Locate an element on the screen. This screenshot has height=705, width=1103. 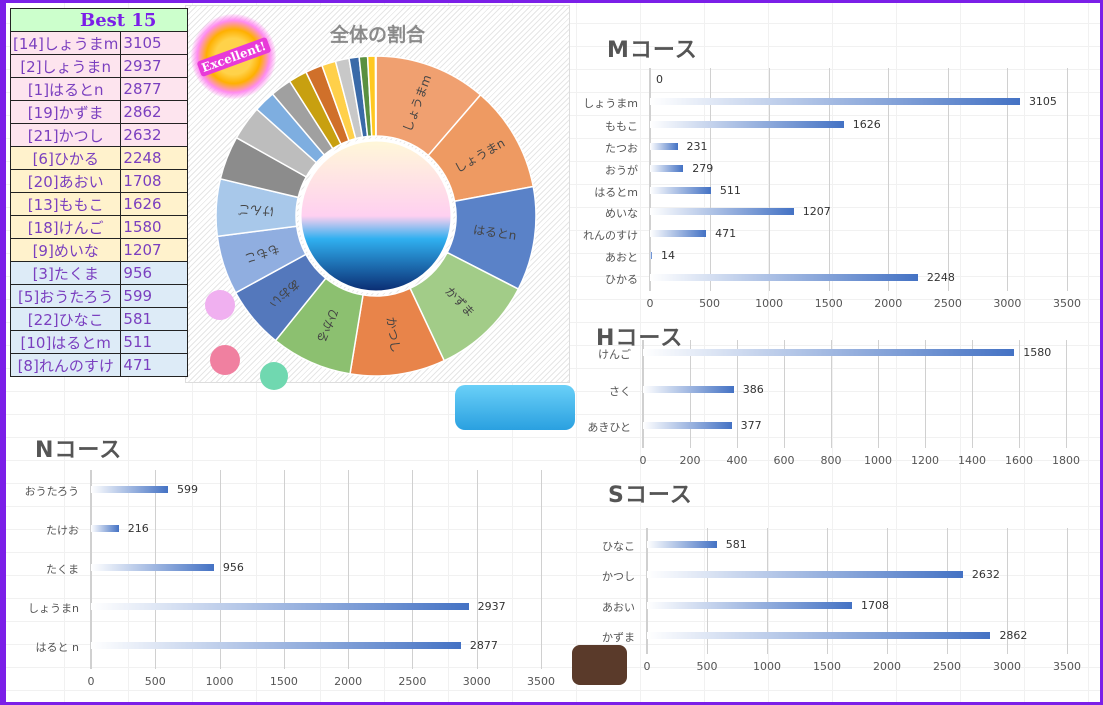
donut-slice-label: かつし is located at coordinates (393, 335).